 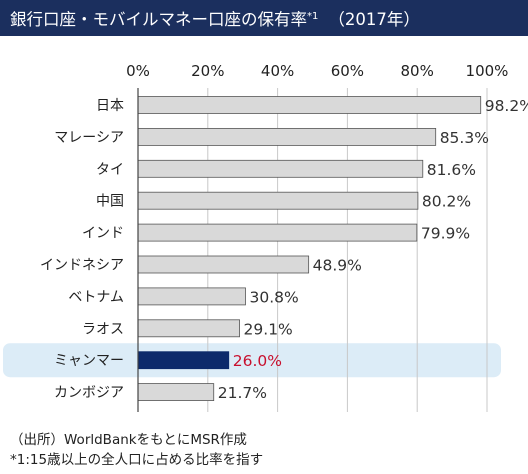 What do you see at coordinates (506, 106) in the screenshot?
I see `value-label: 98.2%` at bounding box center [506, 106].